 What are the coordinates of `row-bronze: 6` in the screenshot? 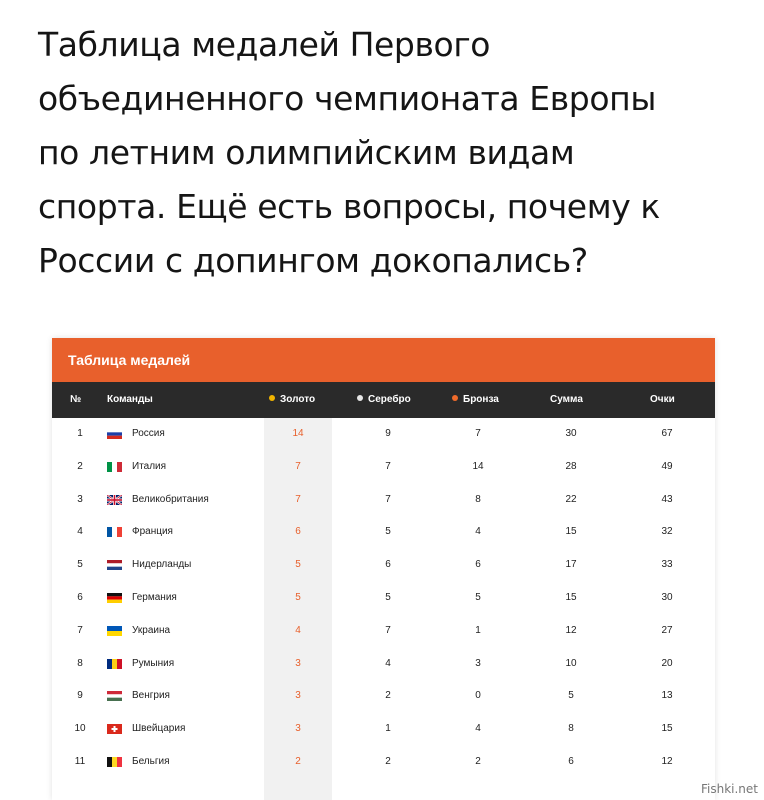 It's located at (478, 565).